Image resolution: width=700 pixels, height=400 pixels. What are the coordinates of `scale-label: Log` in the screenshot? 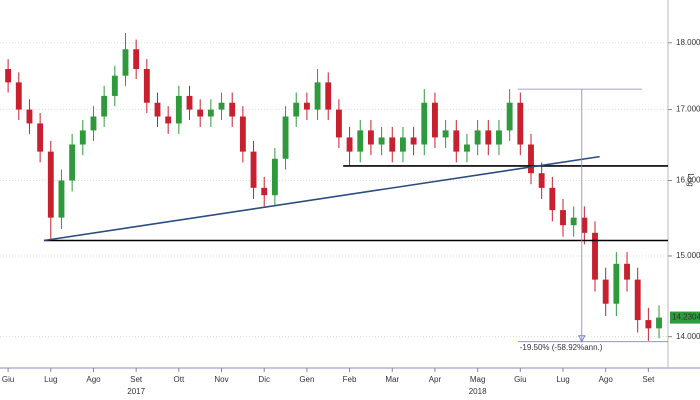 It's located at (690, 179).